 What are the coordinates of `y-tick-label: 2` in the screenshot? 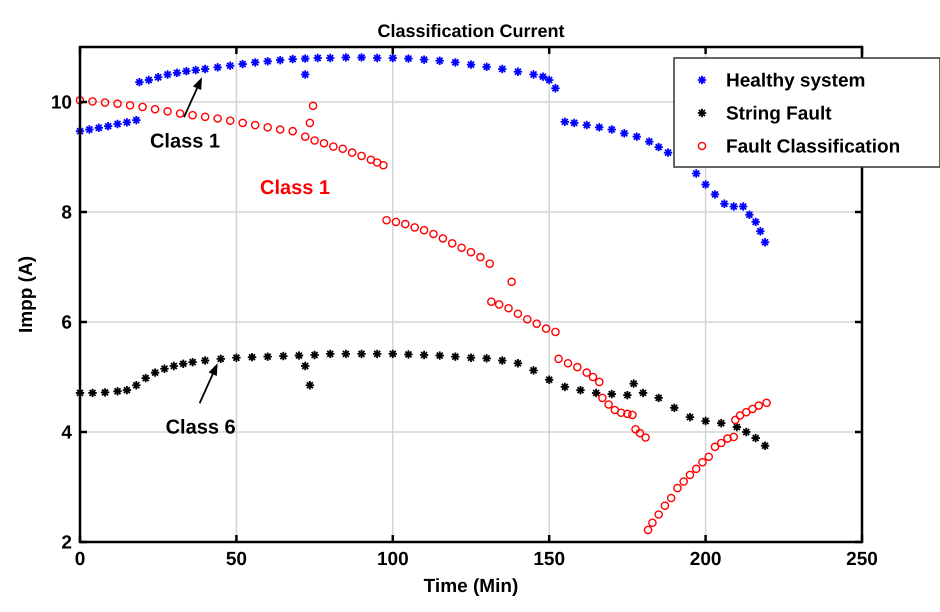 It's located at (66, 543).